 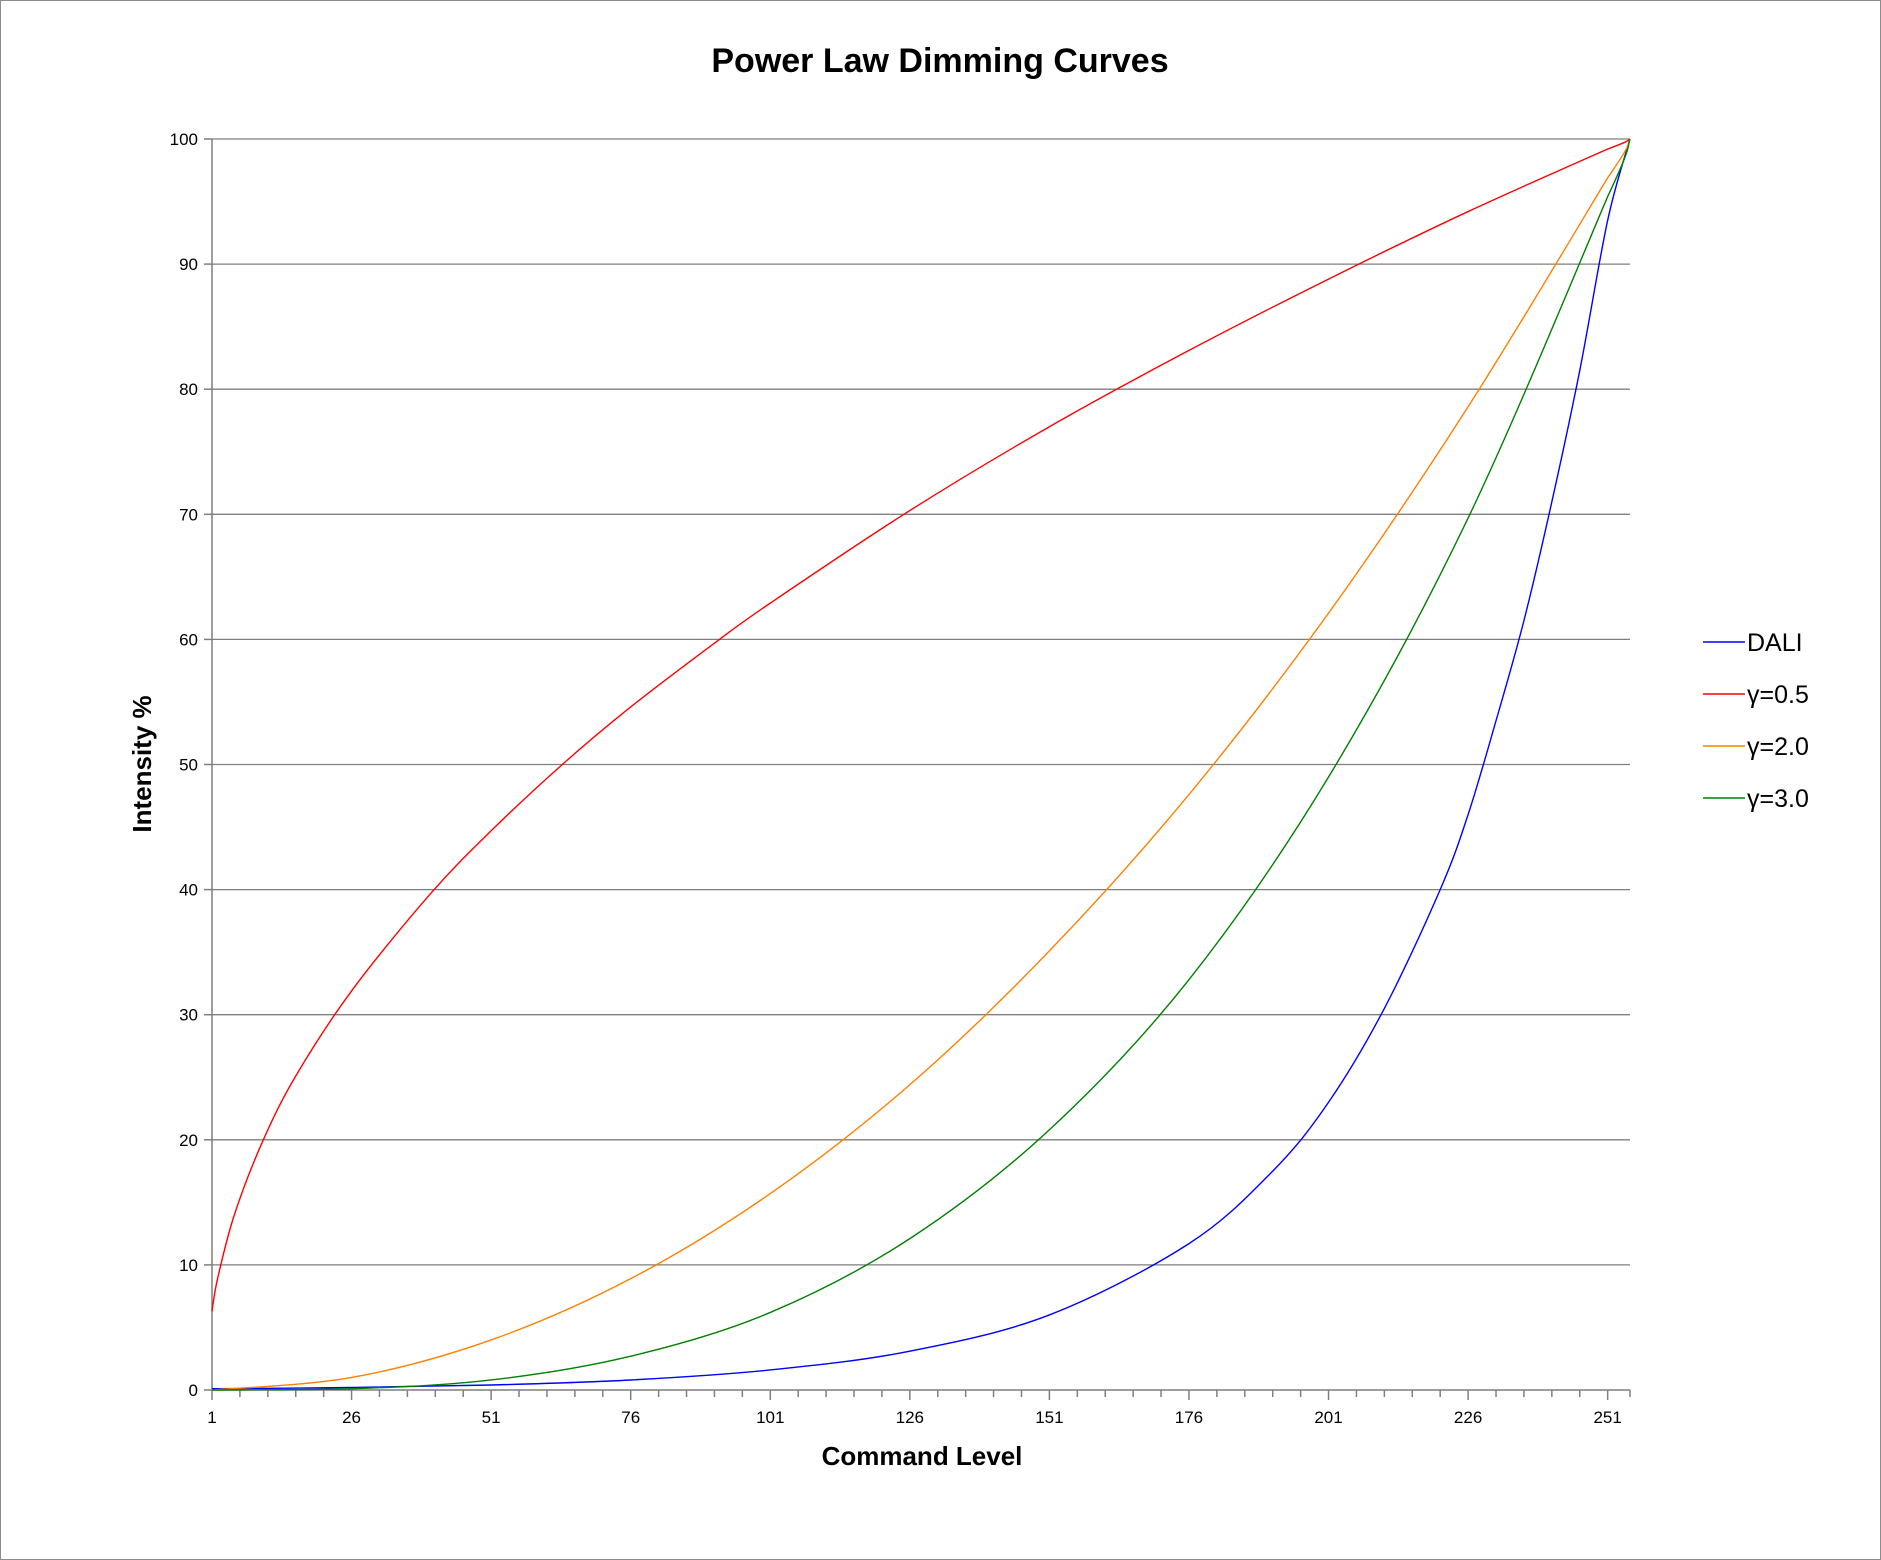 I want to click on y-tick-label-40: 40, so click(x=188, y=890).